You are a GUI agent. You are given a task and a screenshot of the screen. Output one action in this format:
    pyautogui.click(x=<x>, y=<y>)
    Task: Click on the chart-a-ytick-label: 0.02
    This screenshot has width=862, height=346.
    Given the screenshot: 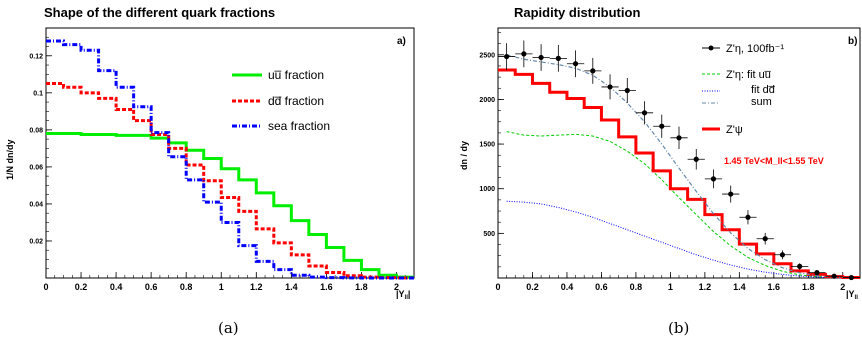 What is the action you would take?
    pyautogui.click(x=36, y=241)
    